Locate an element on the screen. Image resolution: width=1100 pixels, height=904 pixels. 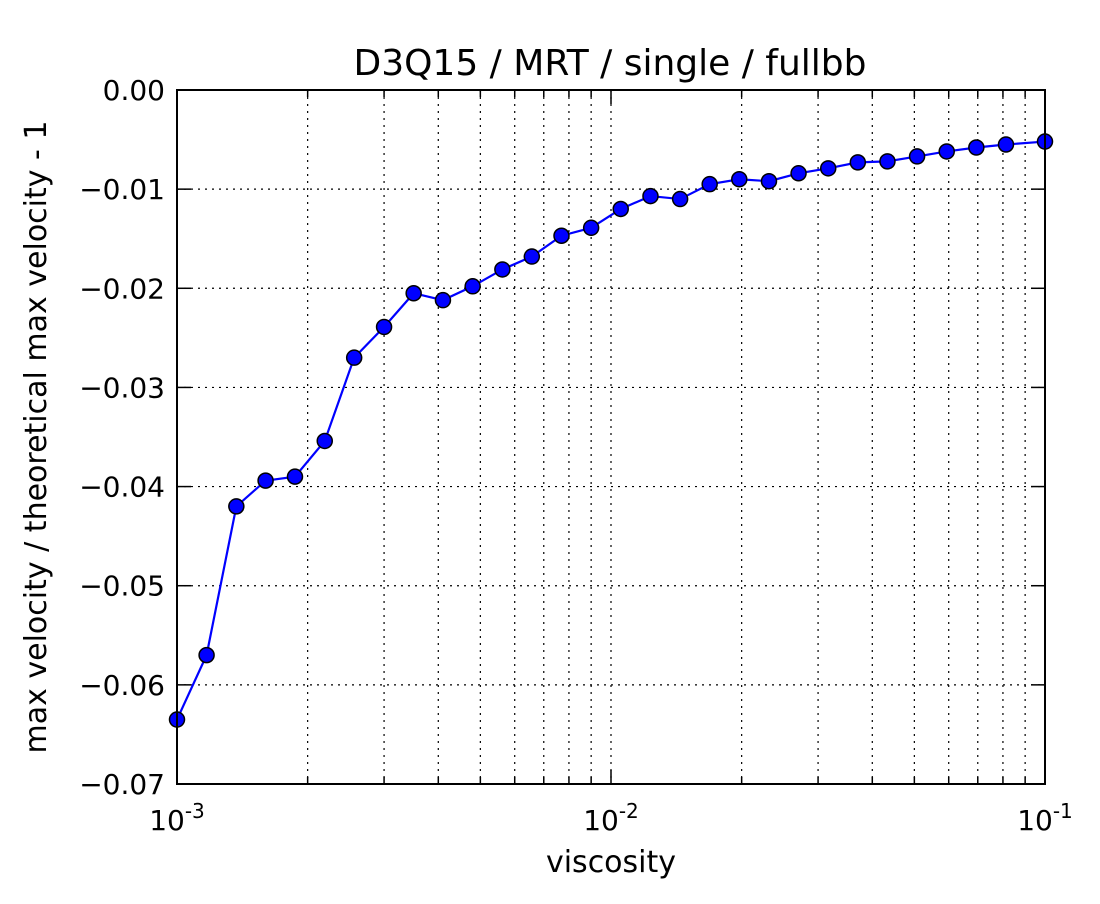
y-tick-label: −0.07 is located at coordinates (122, 784).